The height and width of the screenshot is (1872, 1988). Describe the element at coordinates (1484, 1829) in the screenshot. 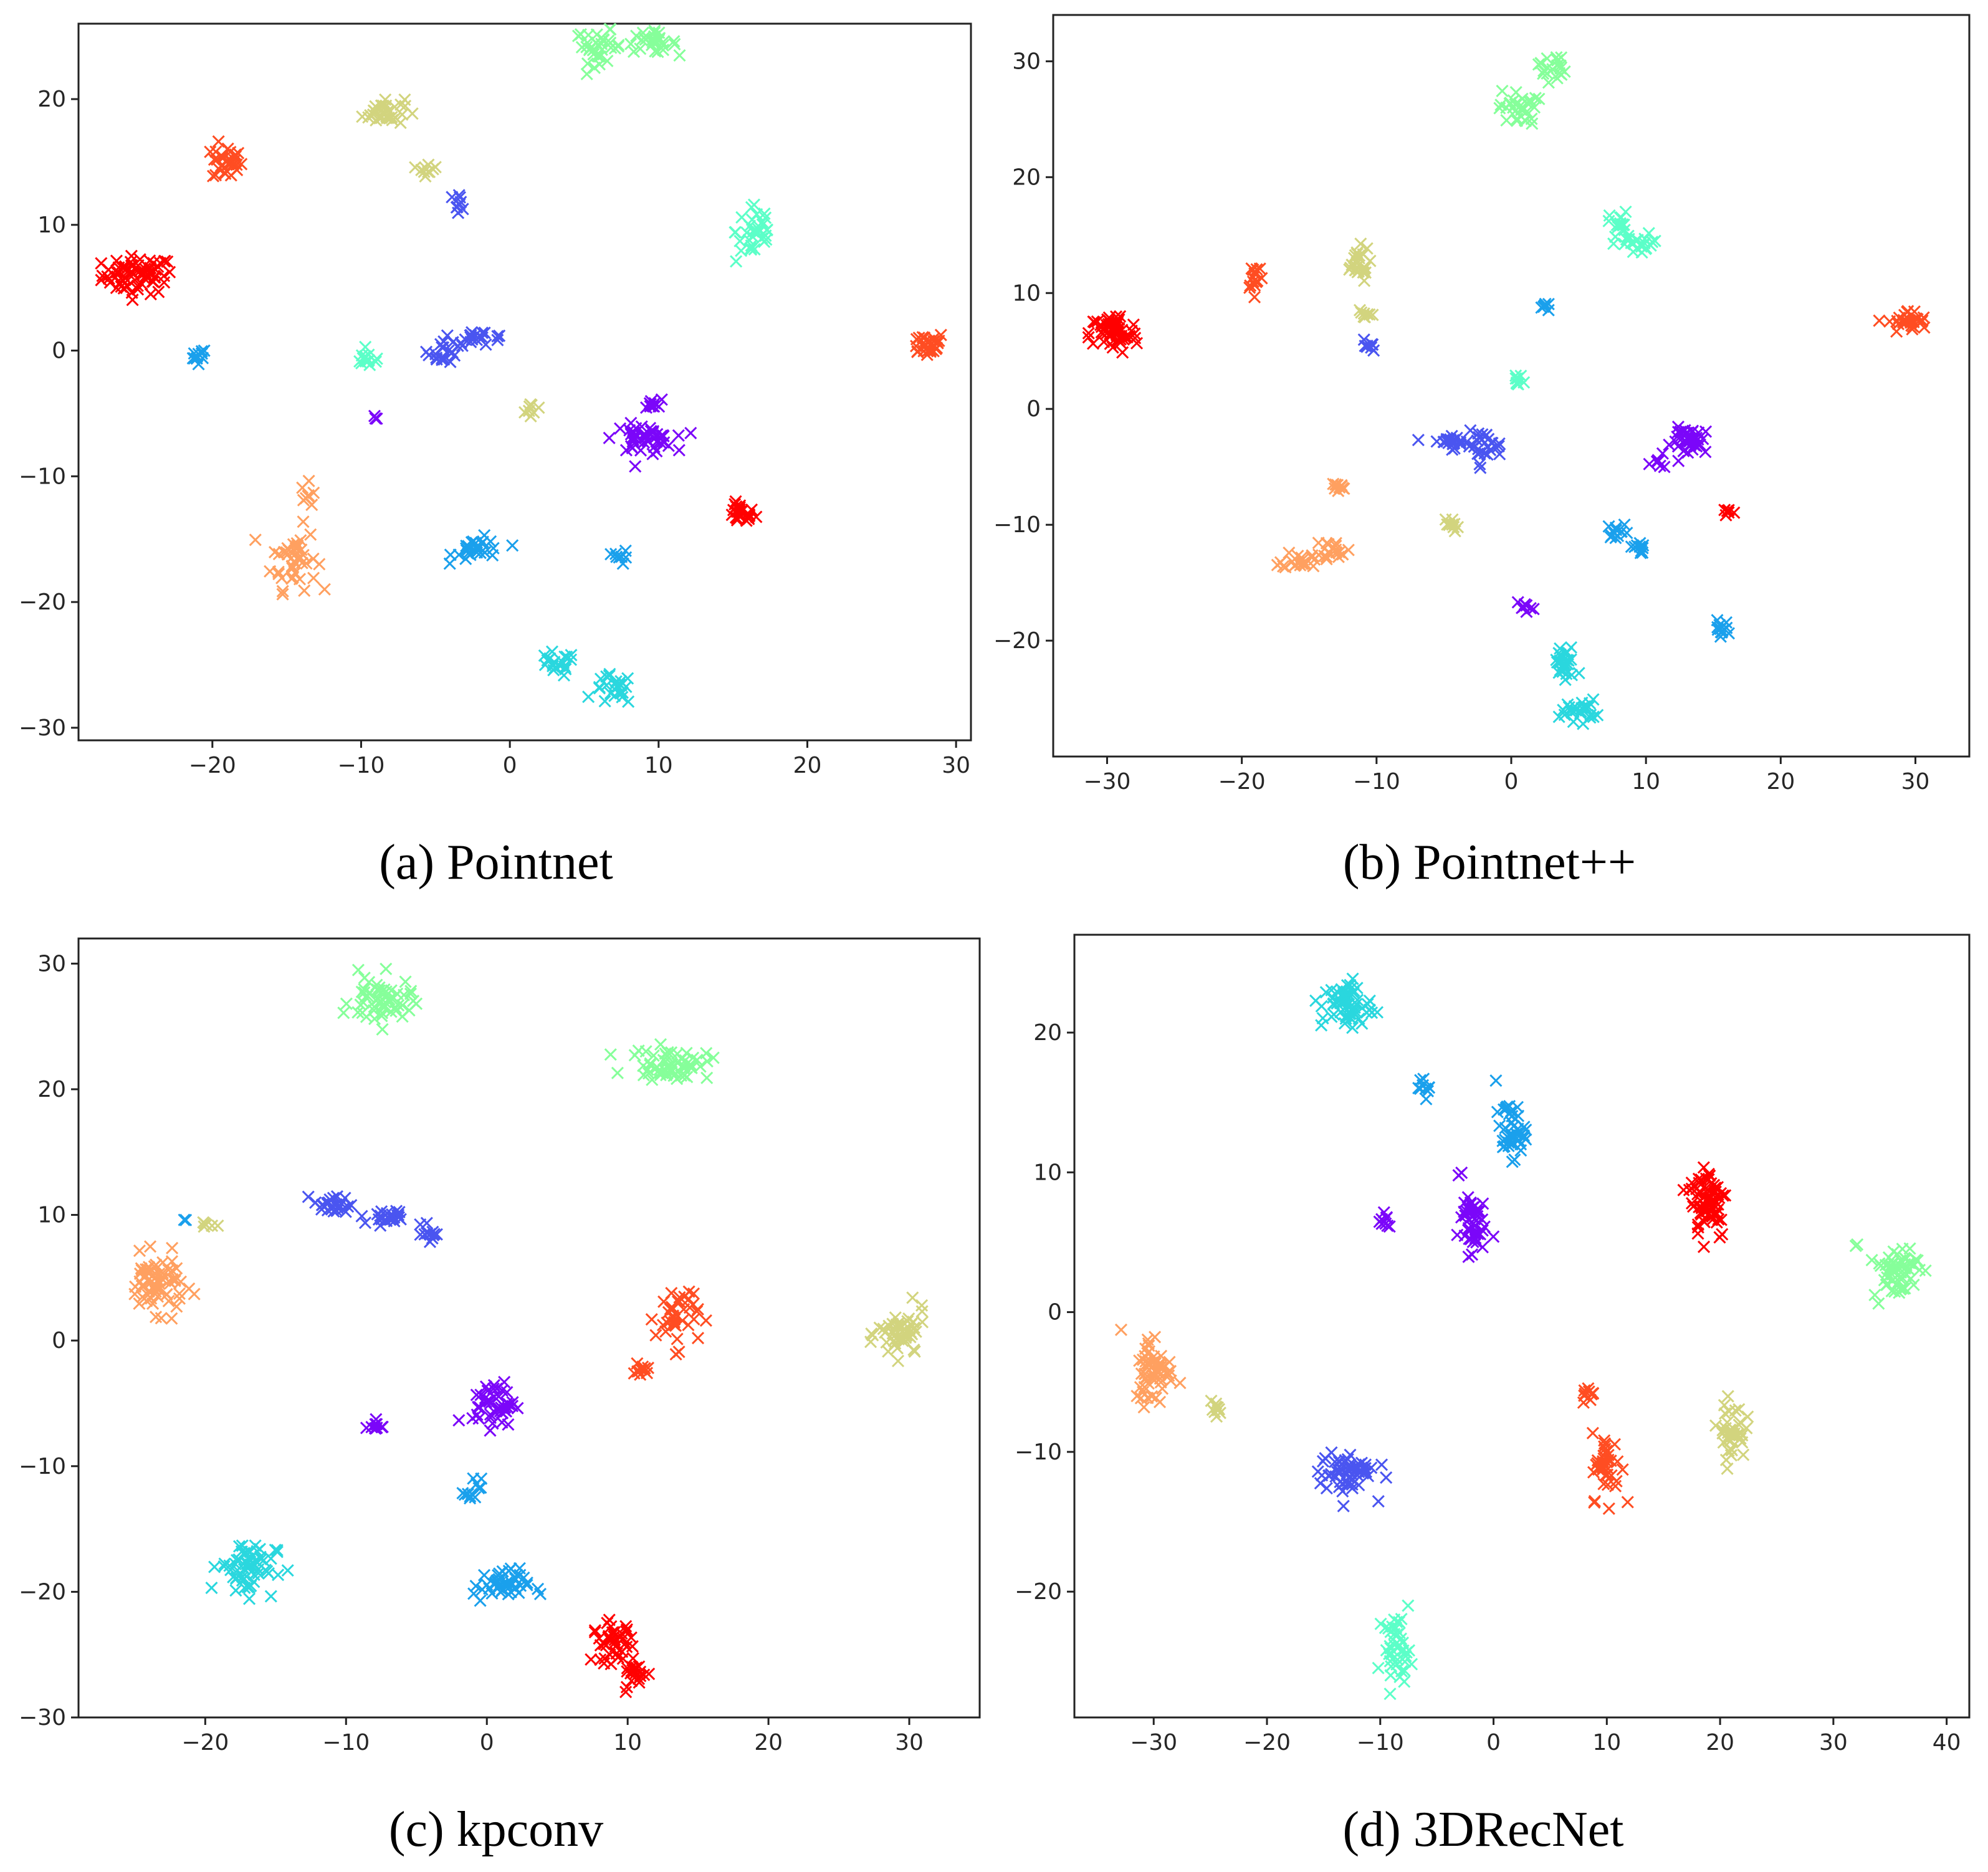

I see `caption-d: (d) 3DRecNet` at that location.